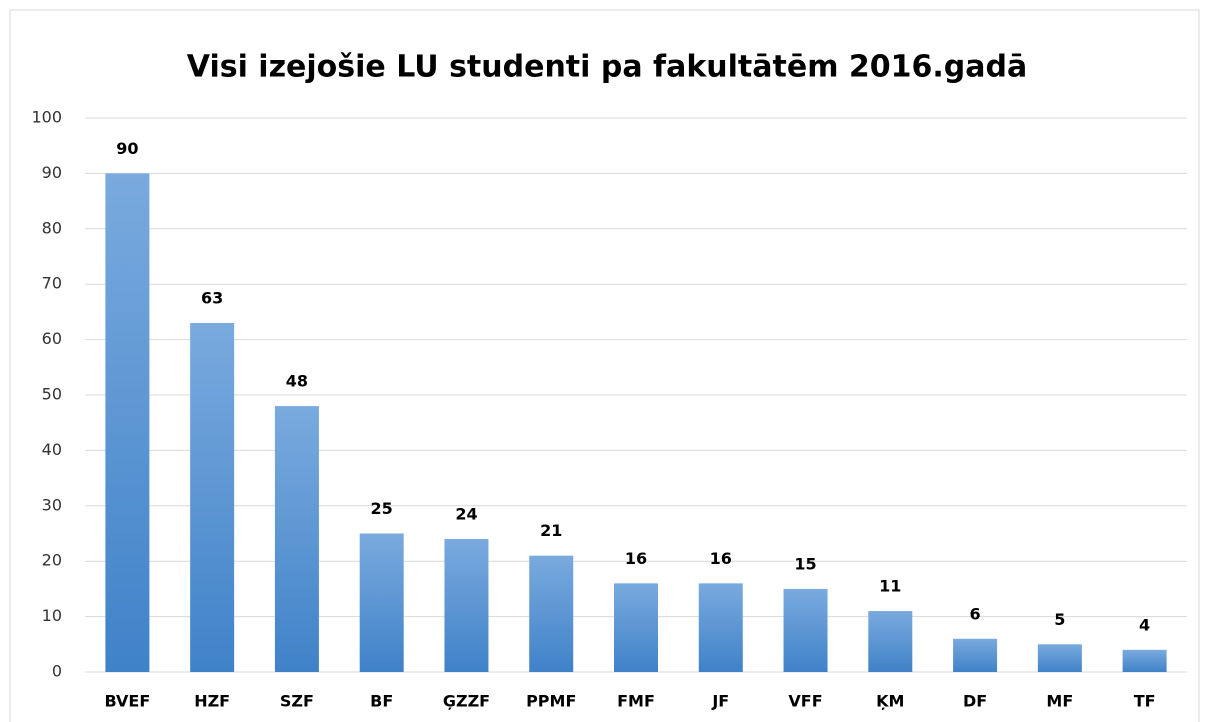 This screenshot has height=722, width=1207. Describe the element at coordinates (1145, 701) in the screenshot. I see `x-tick-label: TF` at that location.